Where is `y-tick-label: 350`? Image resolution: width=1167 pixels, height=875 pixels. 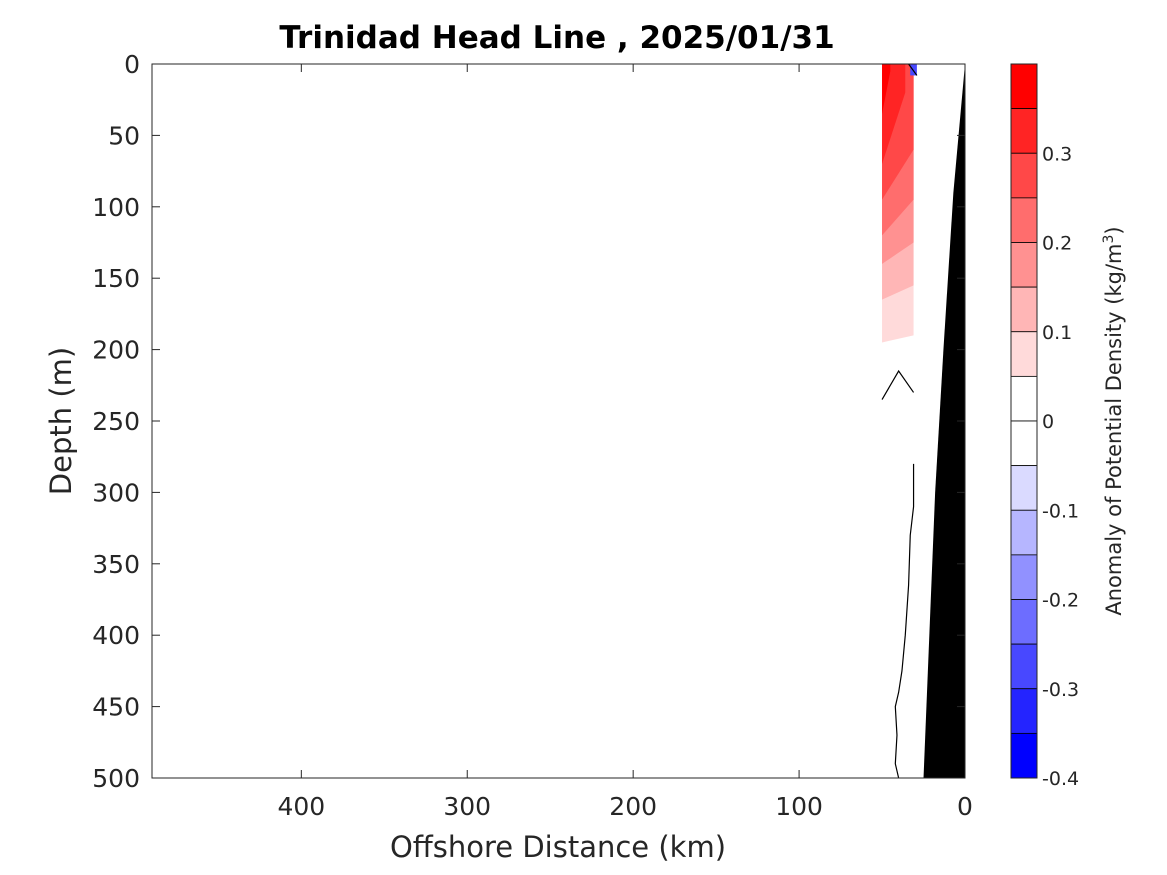 y-tick-label: 350 is located at coordinates (116, 564).